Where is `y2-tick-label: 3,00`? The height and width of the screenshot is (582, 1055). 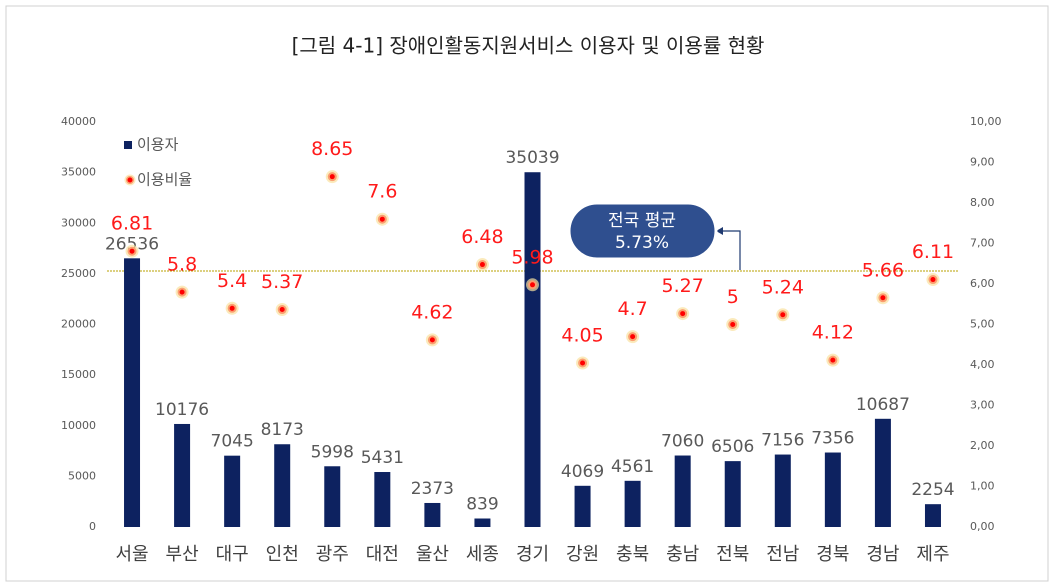
y2-tick-label: 3,00 is located at coordinates (982, 405).